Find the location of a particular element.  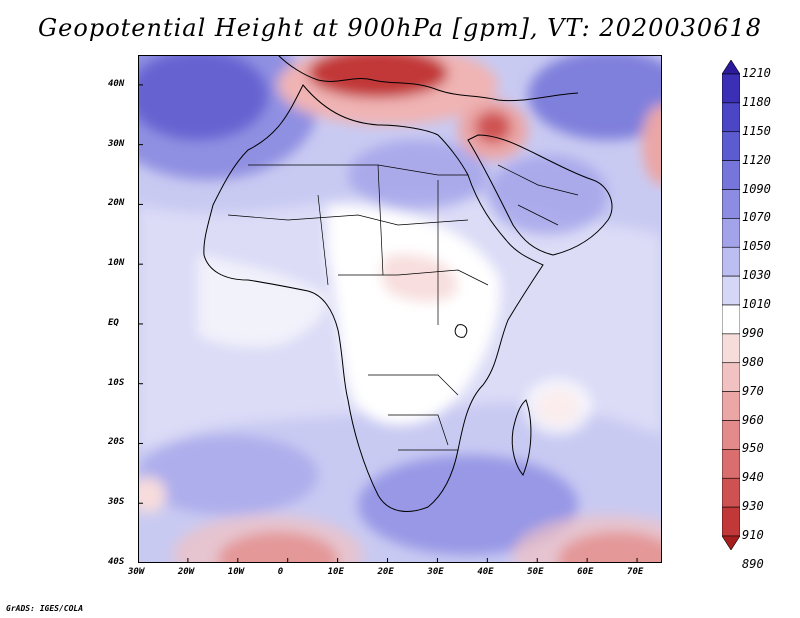

madagascar is located at coordinates (521, 437).